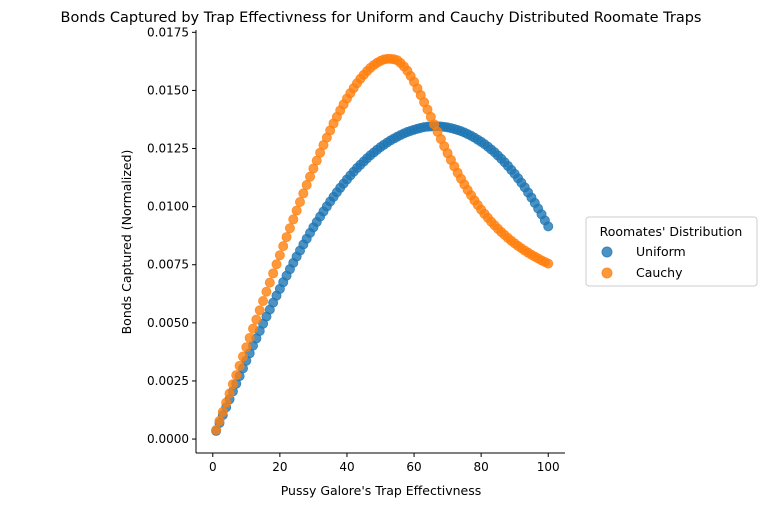 The height and width of the screenshot is (506, 763). What do you see at coordinates (671, 231) in the screenshot?
I see `legend-title: Roomates' Distribution` at bounding box center [671, 231].